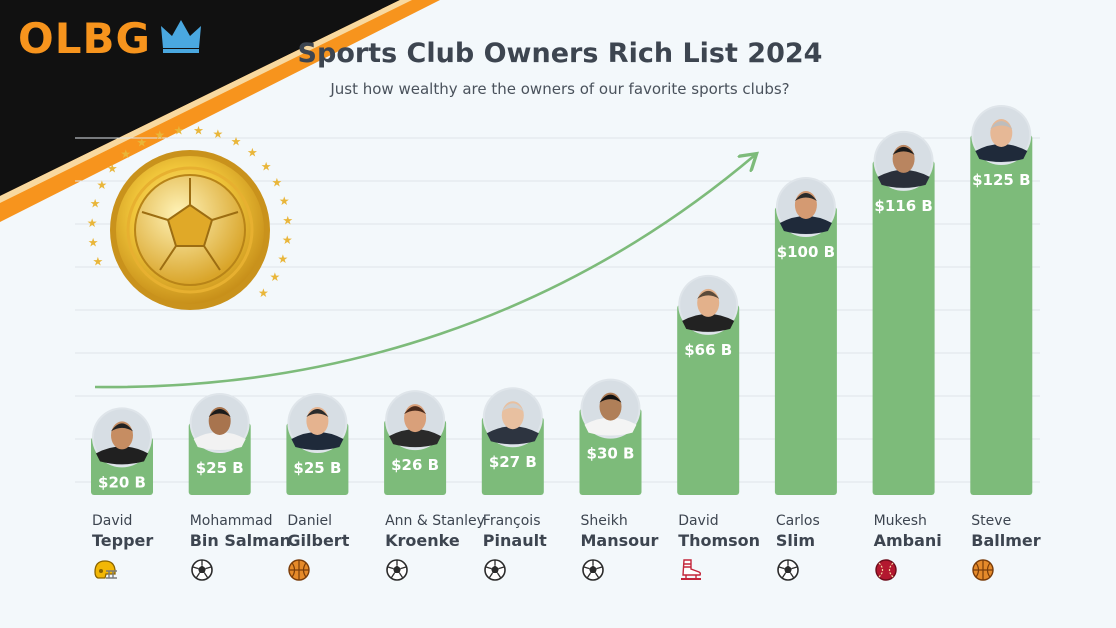 Image resolution: width=1116 pixels, height=628 pixels. What do you see at coordinates (318, 540) in the screenshot?
I see `owner-last-name: Gilbert` at bounding box center [318, 540].